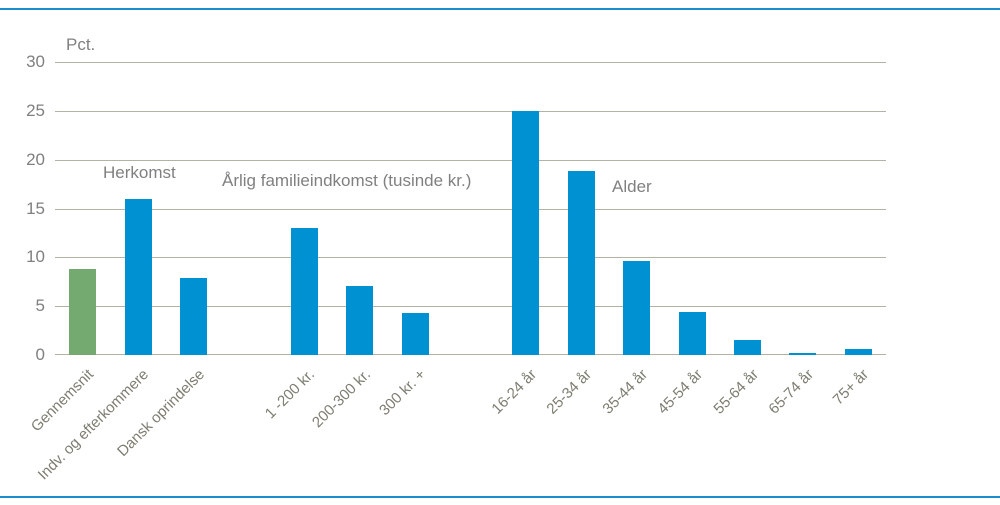  I want to click on bar-16-24-år, so click(525, 233).